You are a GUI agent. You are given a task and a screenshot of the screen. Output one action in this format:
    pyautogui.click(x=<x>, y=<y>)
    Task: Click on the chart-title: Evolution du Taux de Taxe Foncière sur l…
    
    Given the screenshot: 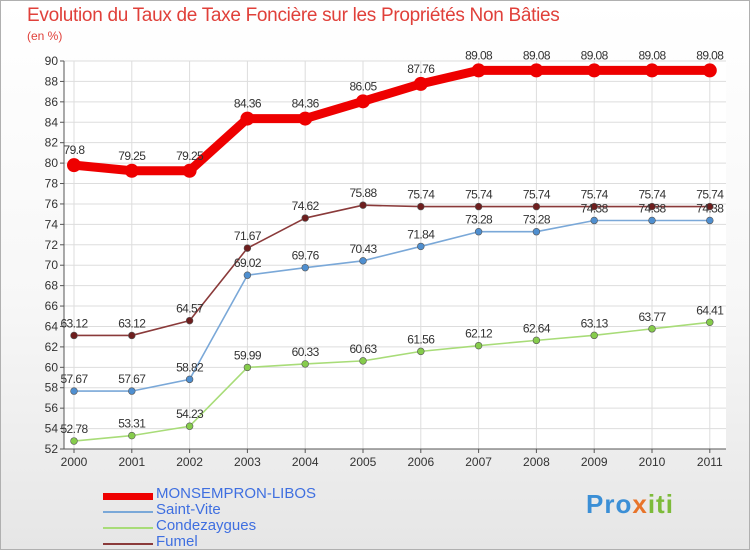 What is the action you would take?
    pyautogui.click(x=293, y=15)
    